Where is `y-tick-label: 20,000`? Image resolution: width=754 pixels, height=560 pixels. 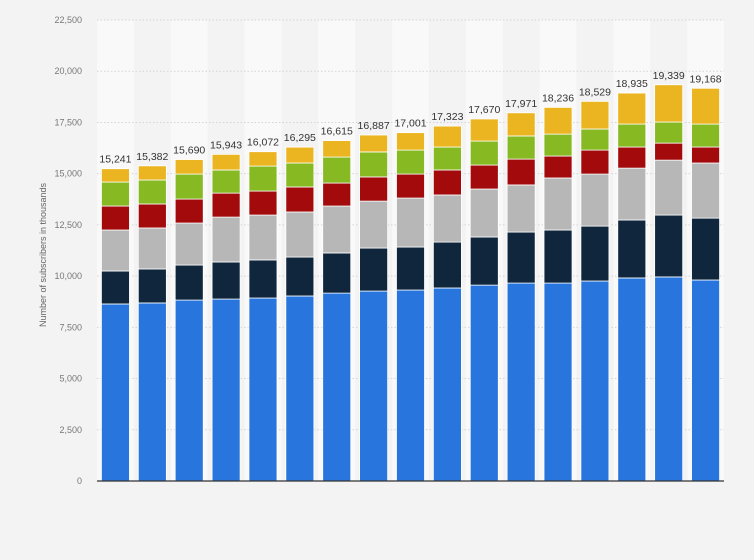 y-tick-label: 20,000 is located at coordinates (68, 71).